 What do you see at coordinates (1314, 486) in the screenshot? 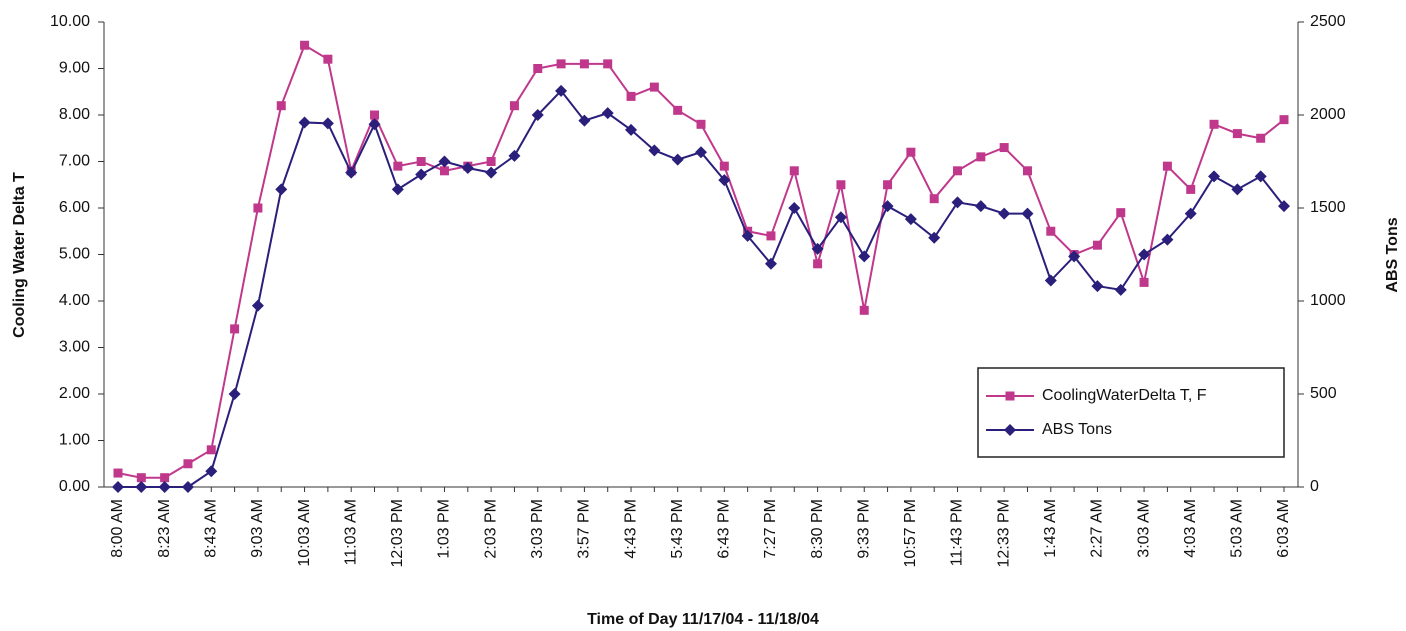
I see `y2-tick-label: 0` at bounding box center [1314, 486].